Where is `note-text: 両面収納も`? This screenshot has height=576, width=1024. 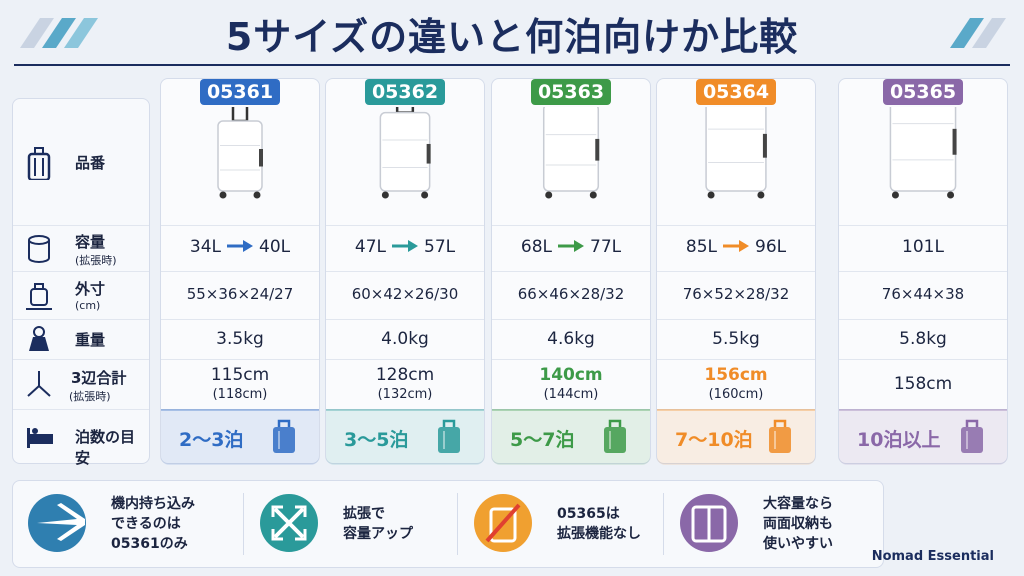
note-text: 両面収納も is located at coordinates (798, 524).